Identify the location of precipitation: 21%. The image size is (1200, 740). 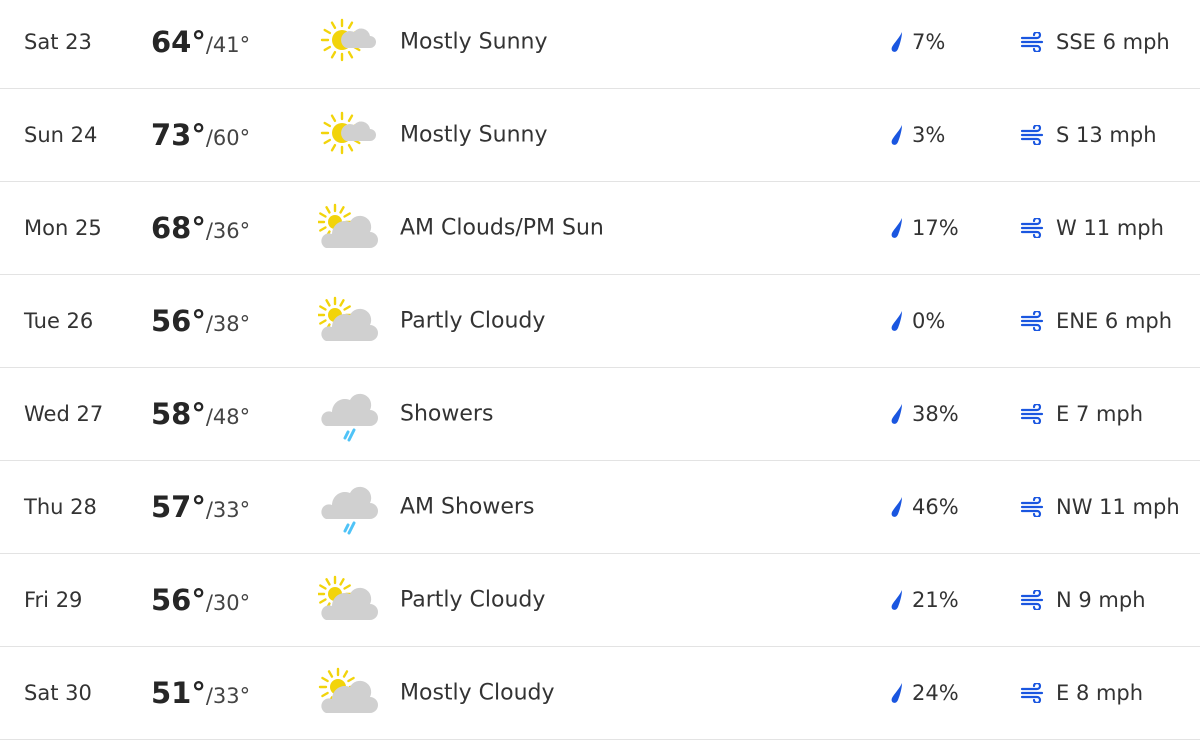
(924, 600).